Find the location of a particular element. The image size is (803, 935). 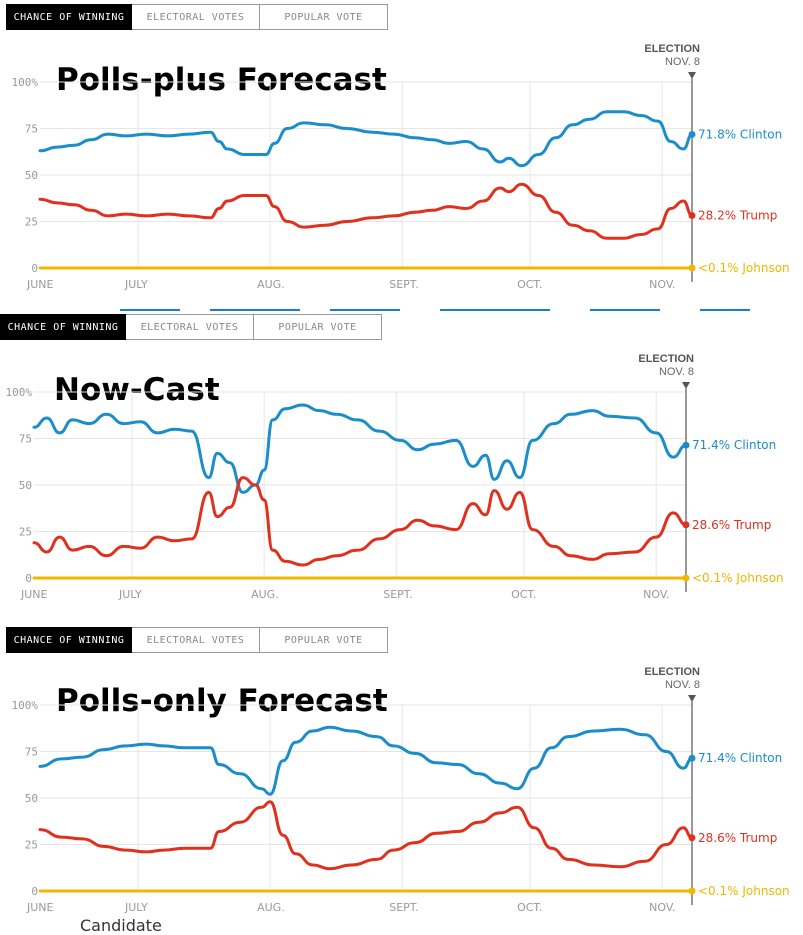

chart-title: Polls-plus Forecast is located at coordinates (221, 80).